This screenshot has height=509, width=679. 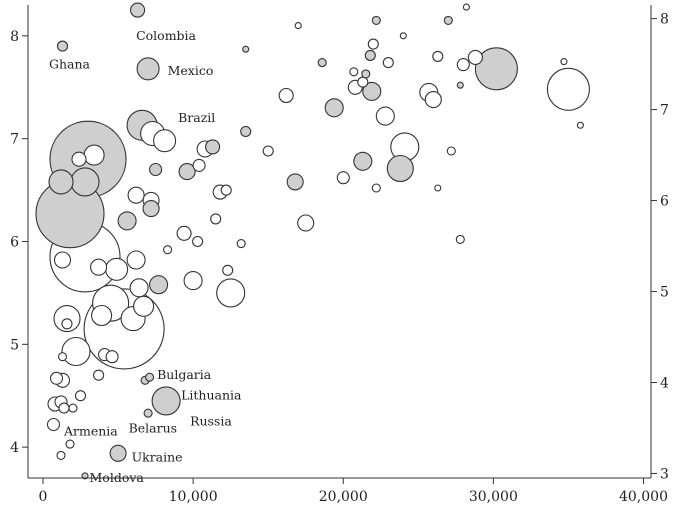 I want to click on x-tick-label-4: 40,000, so click(x=643, y=497).